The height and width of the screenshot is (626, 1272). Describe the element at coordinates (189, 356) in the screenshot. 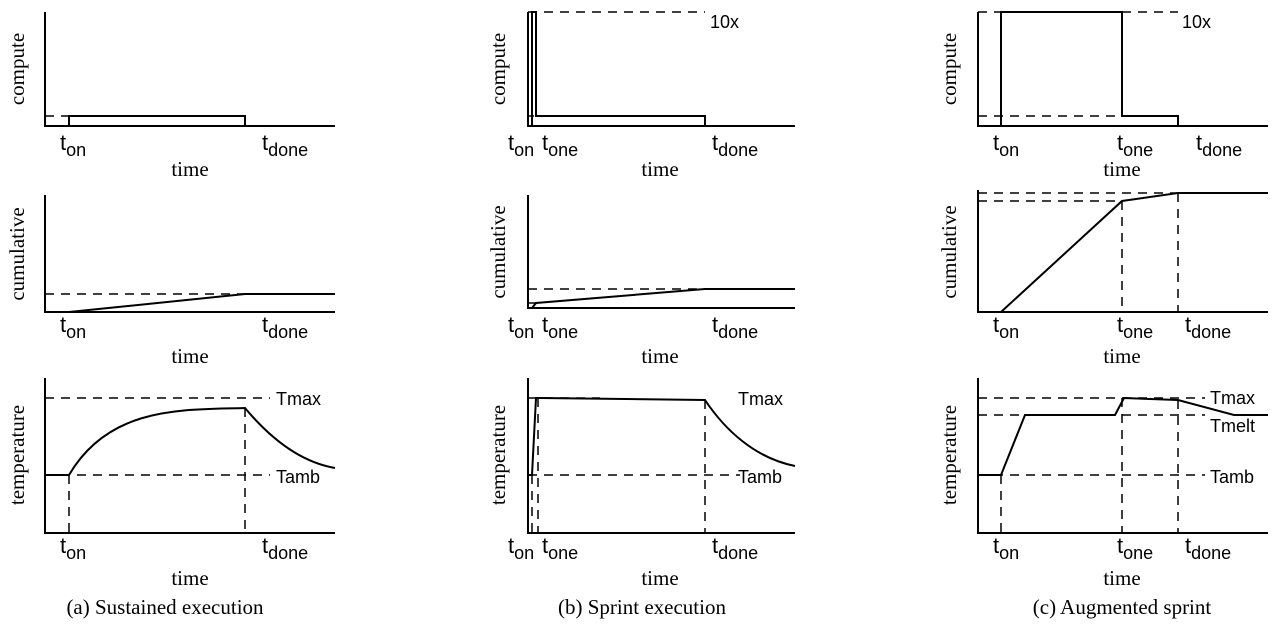

I see `panel-a-cumulative-xlabel: time` at that location.